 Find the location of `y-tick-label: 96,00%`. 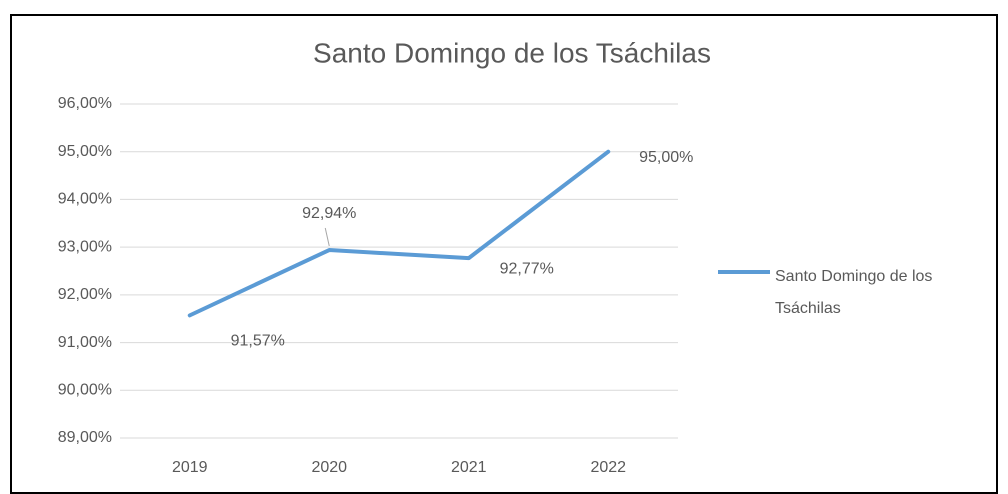

y-tick-label: 96,00% is located at coordinates (85, 103).